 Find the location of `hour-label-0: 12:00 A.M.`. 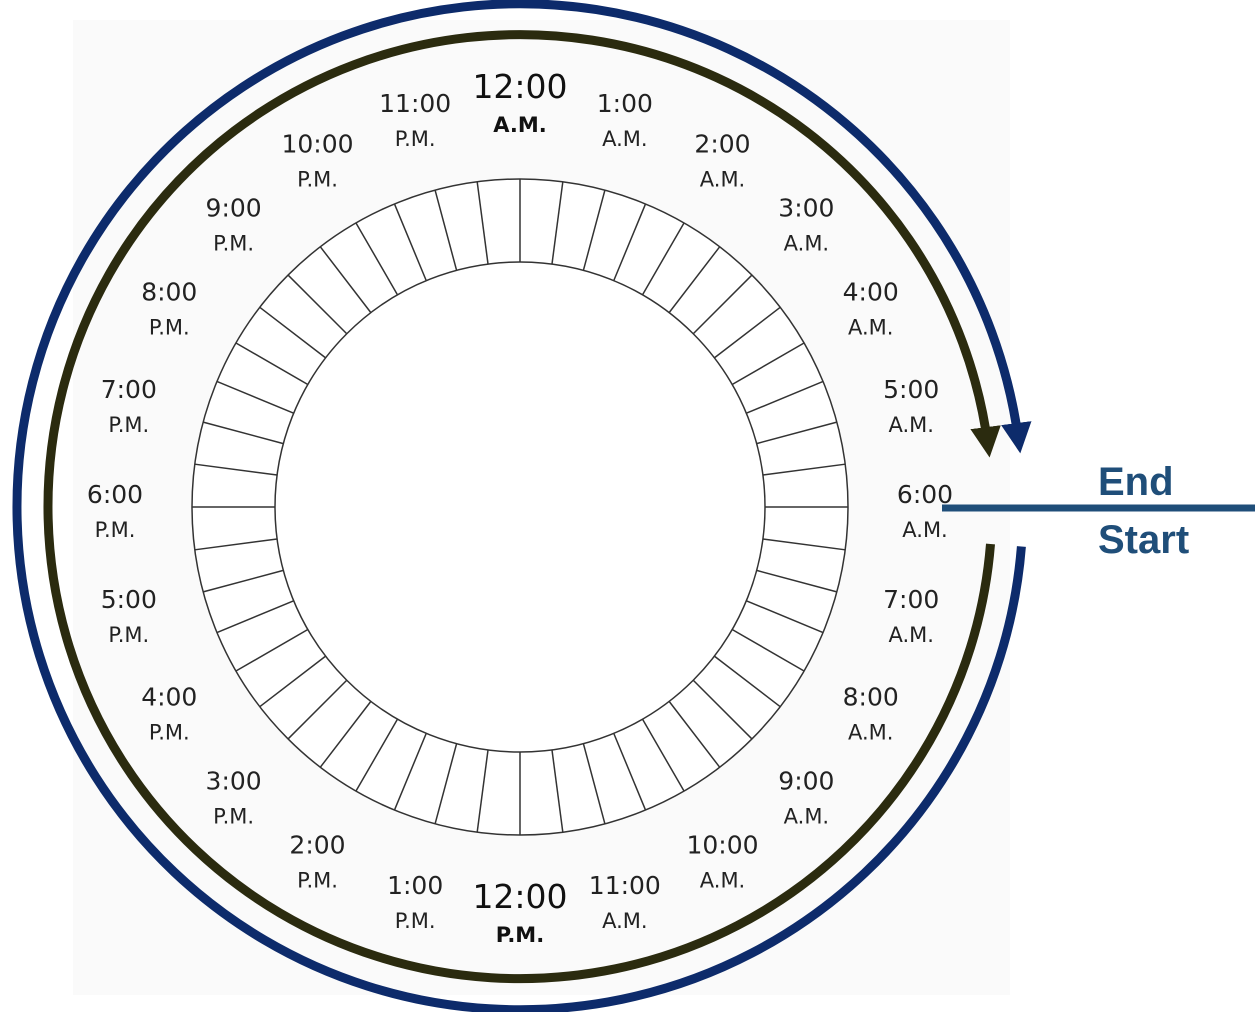

hour-label-0: 12:00 A.M. is located at coordinates (519, 102).